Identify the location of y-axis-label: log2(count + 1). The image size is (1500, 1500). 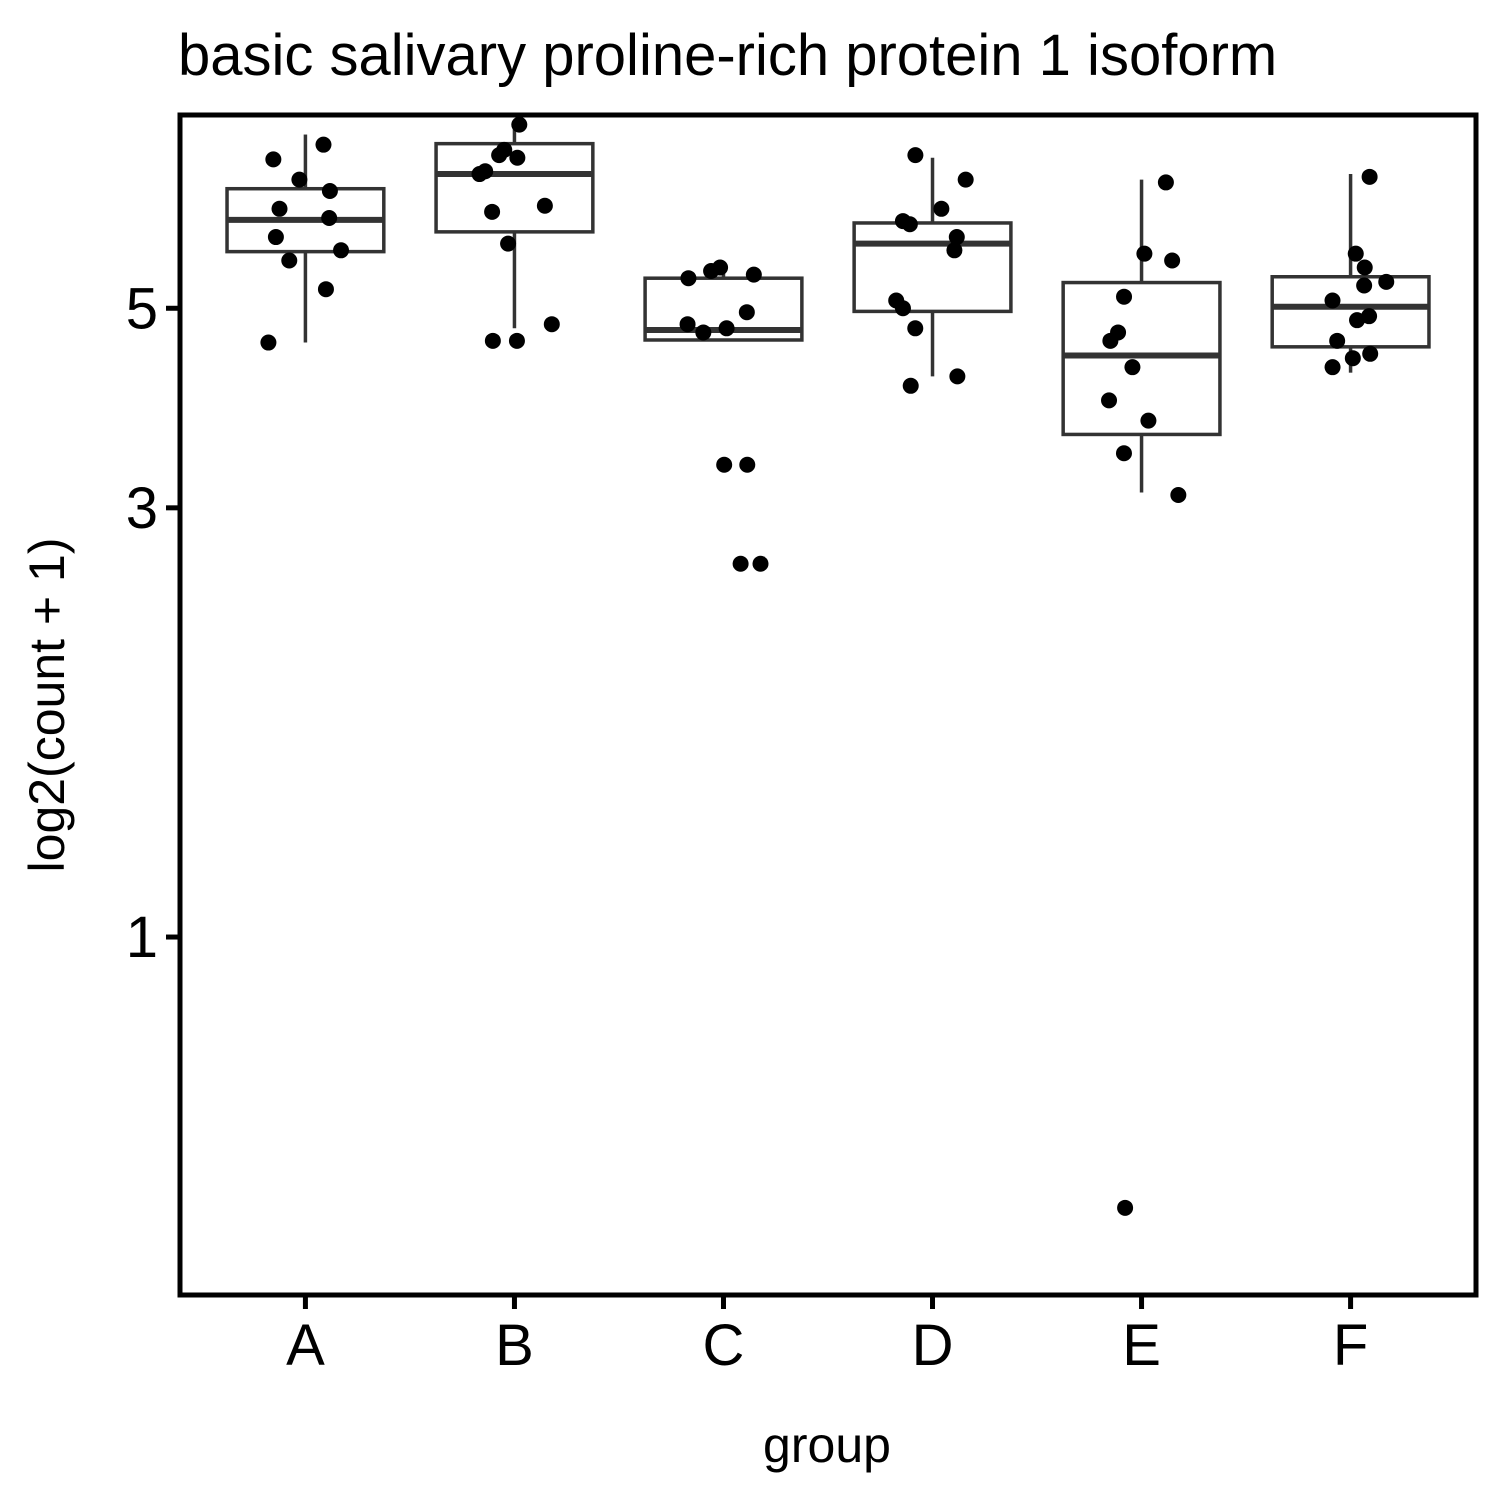
(47, 705).